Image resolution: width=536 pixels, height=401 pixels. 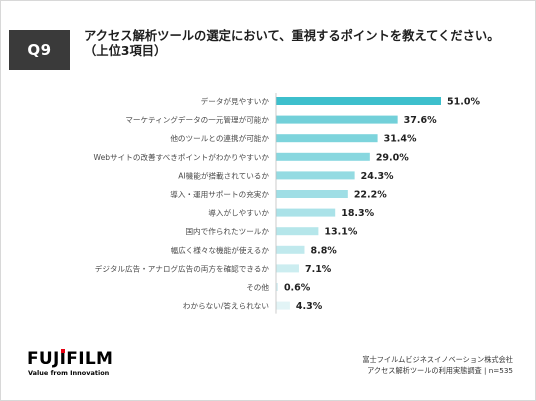 What do you see at coordinates (125, 51) in the screenshot?
I see `title-line-2: （上位3項目）` at bounding box center [125, 51].